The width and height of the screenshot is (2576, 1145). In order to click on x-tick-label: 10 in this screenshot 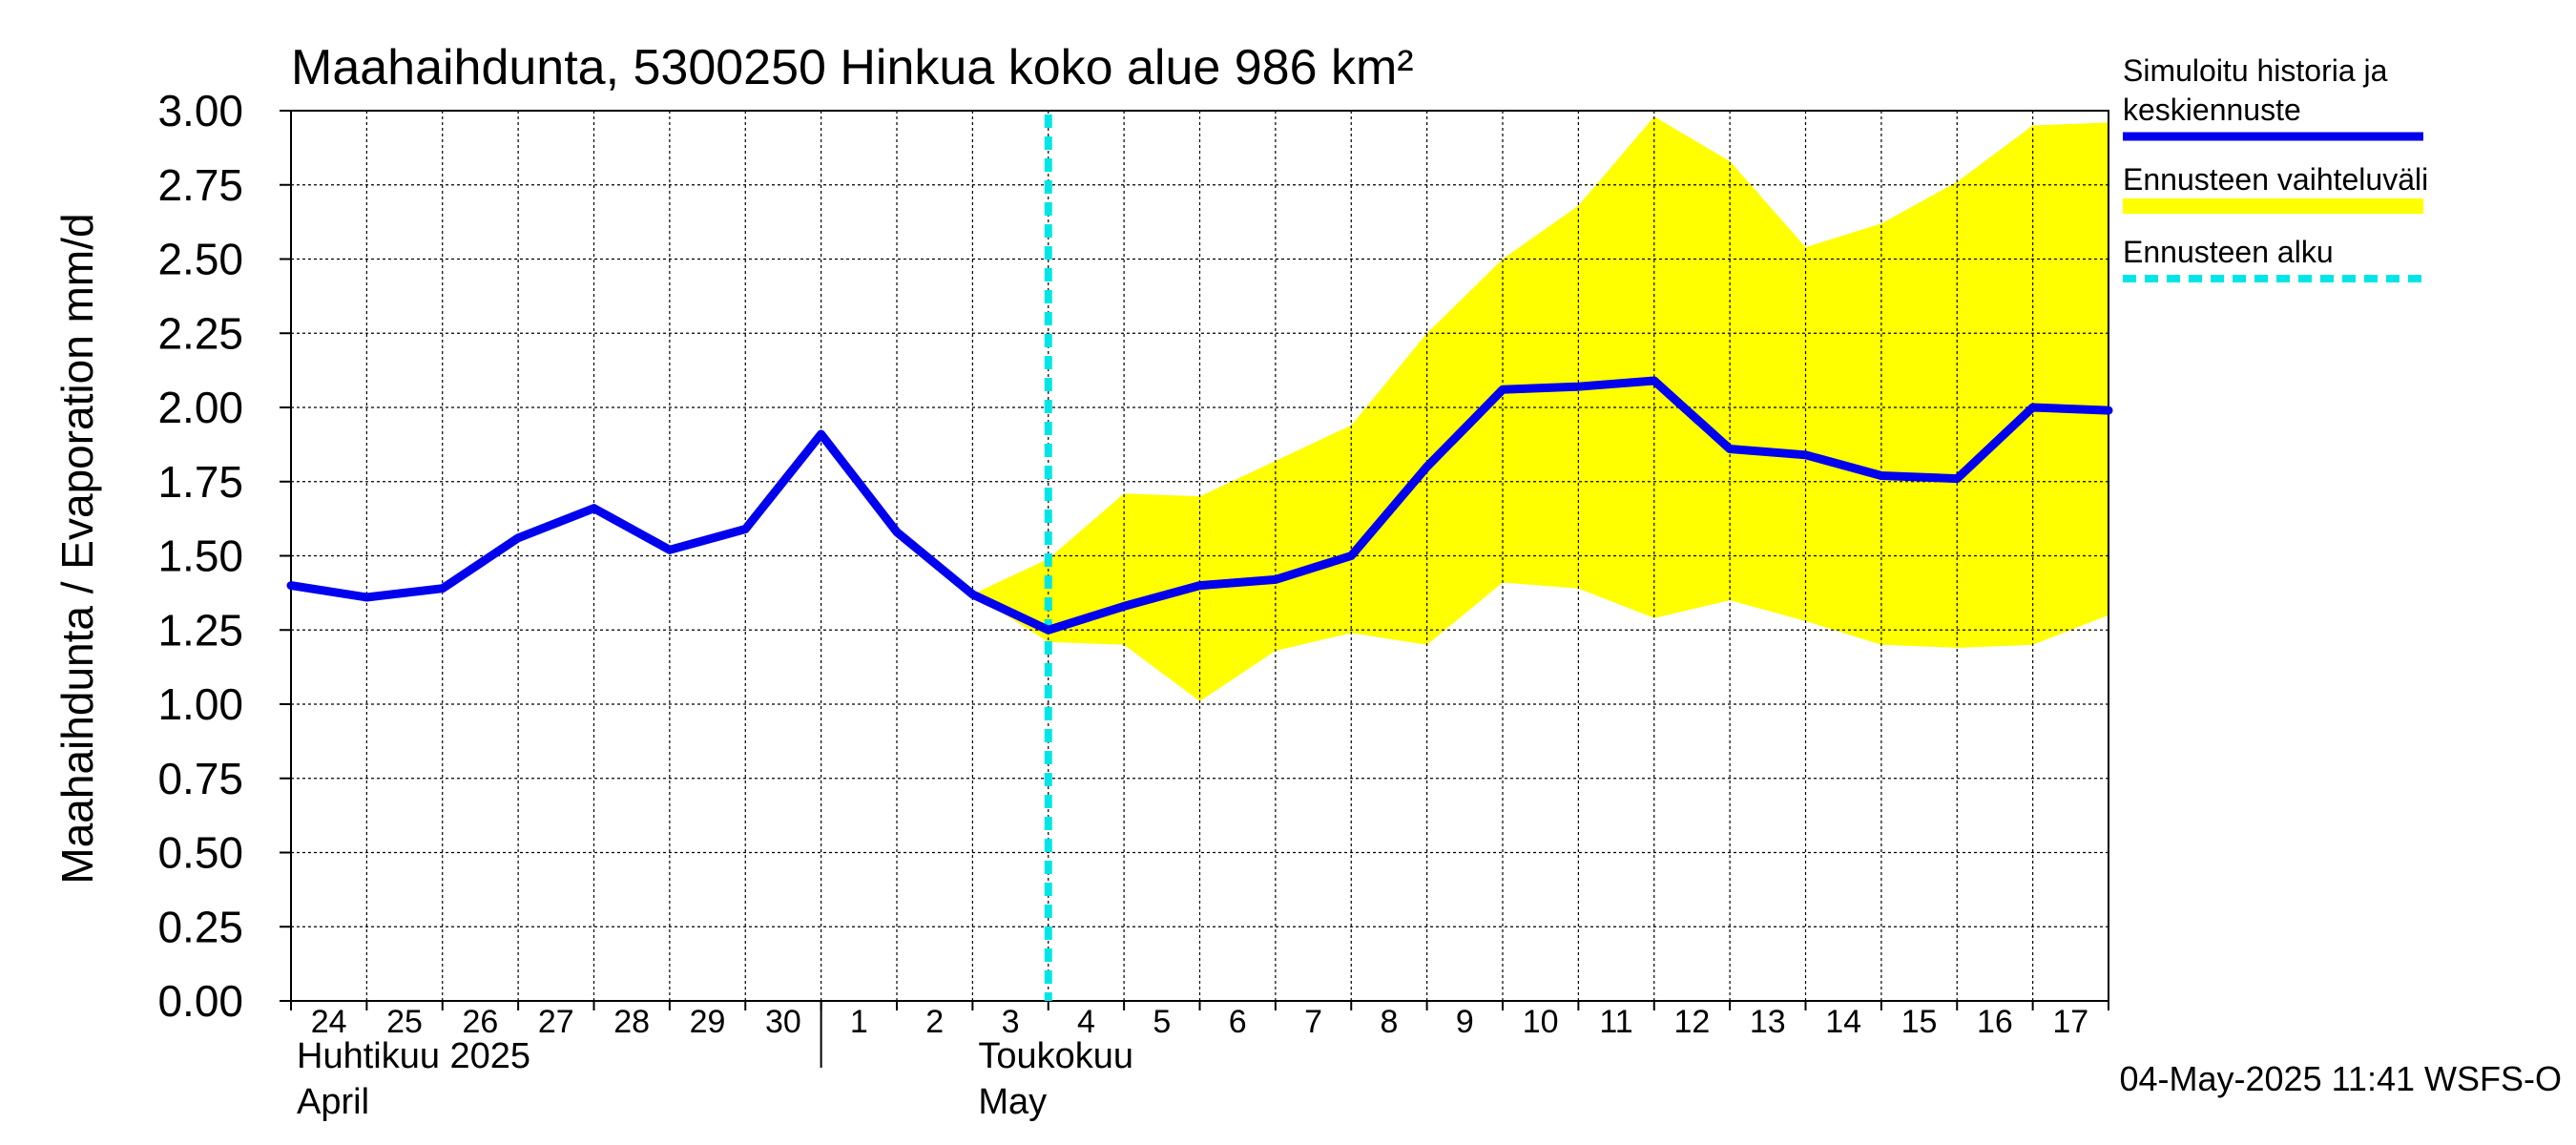, I will do `click(1541, 1022)`.